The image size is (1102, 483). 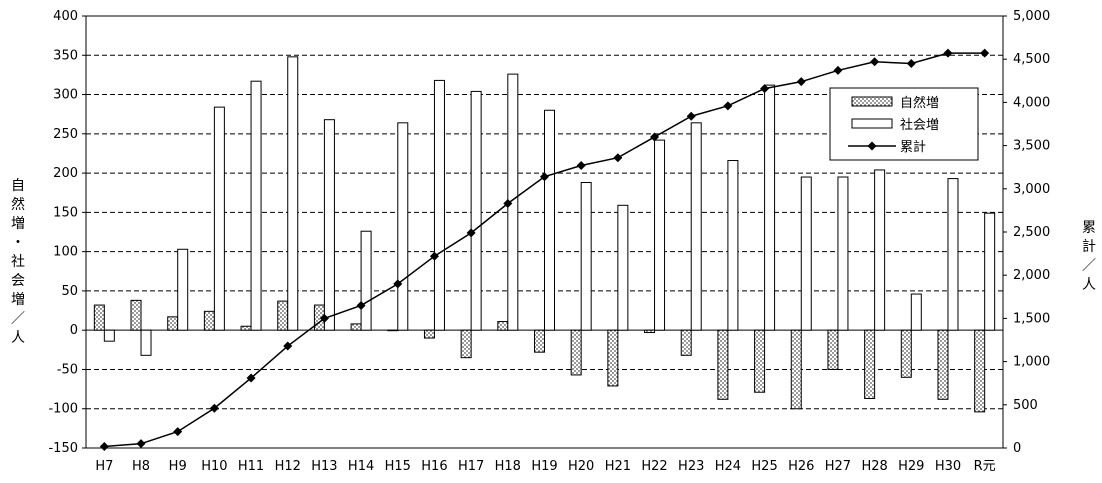 What do you see at coordinates (919, 125) in the screenshot?
I see `legend-label-social: 社会増` at bounding box center [919, 125].